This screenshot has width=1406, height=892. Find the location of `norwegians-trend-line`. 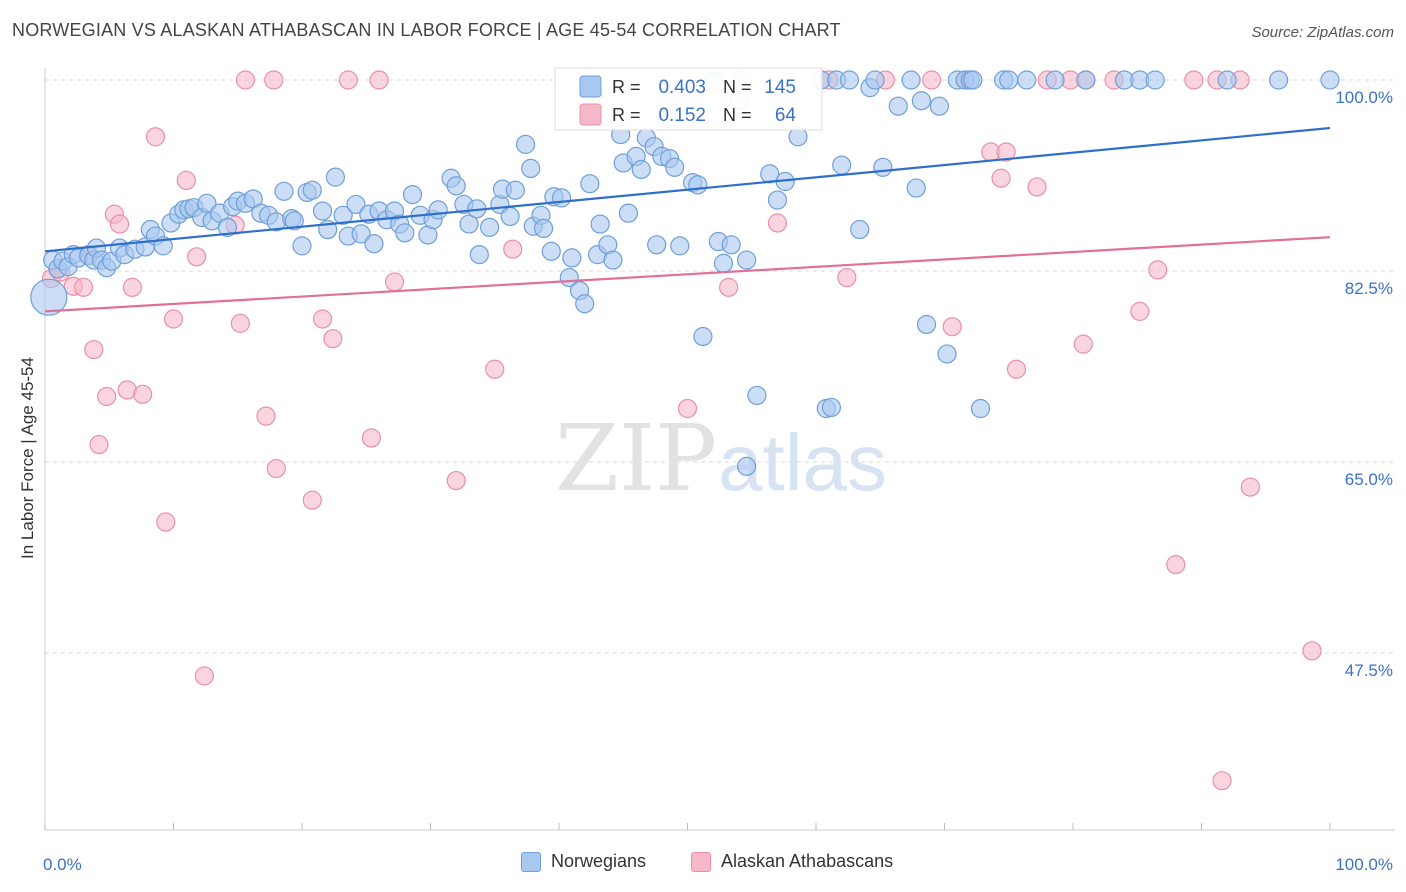

norwegians-trend-line is located at coordinates (687, 189).